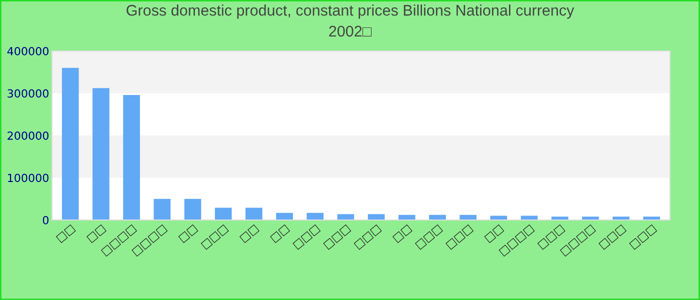  I want to click on y-tick-label: 100000, so click(28, 178).